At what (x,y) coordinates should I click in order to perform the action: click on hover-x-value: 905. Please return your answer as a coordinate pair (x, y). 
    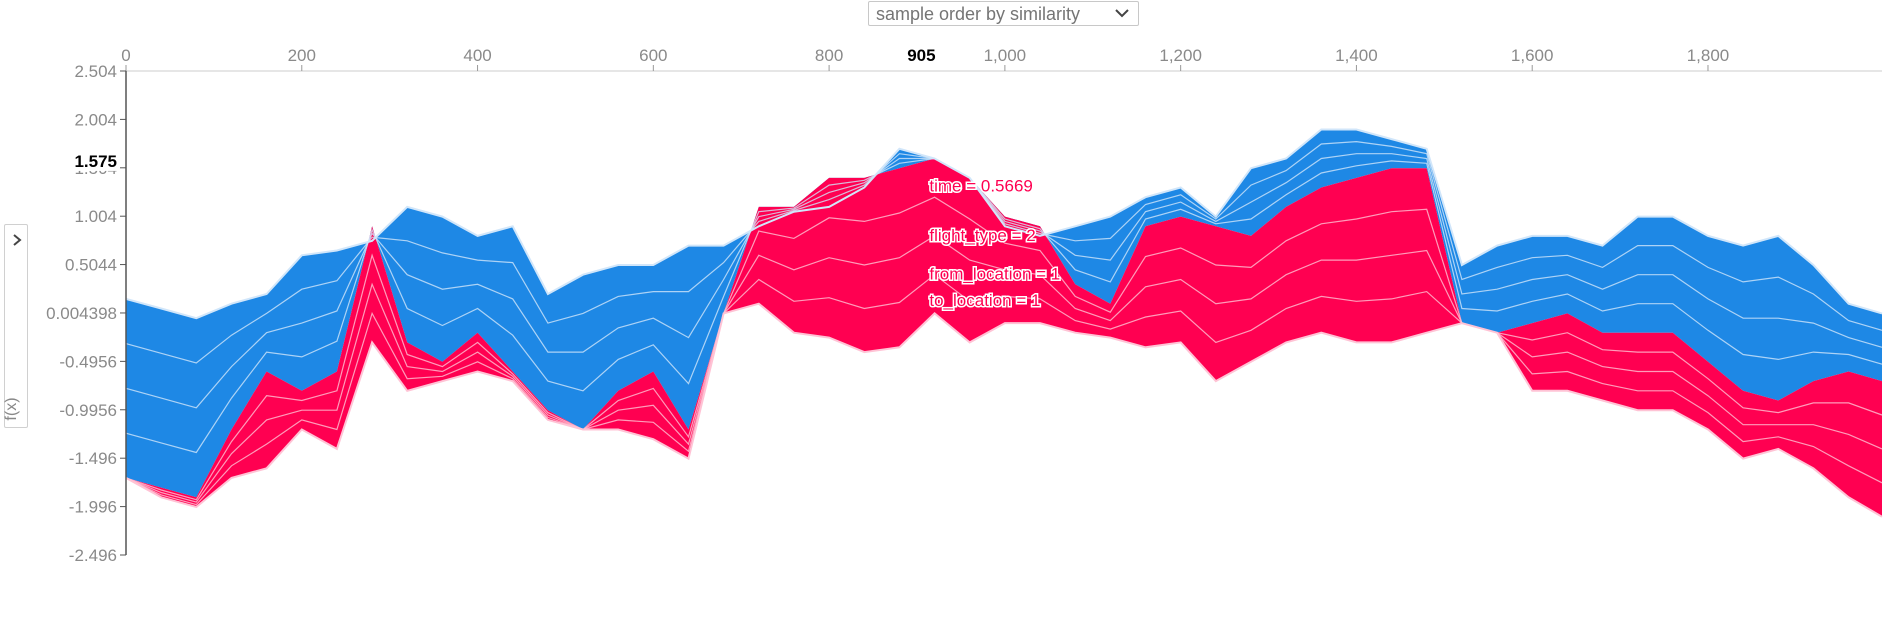
    Looking at the image, I should click on (921, 55).